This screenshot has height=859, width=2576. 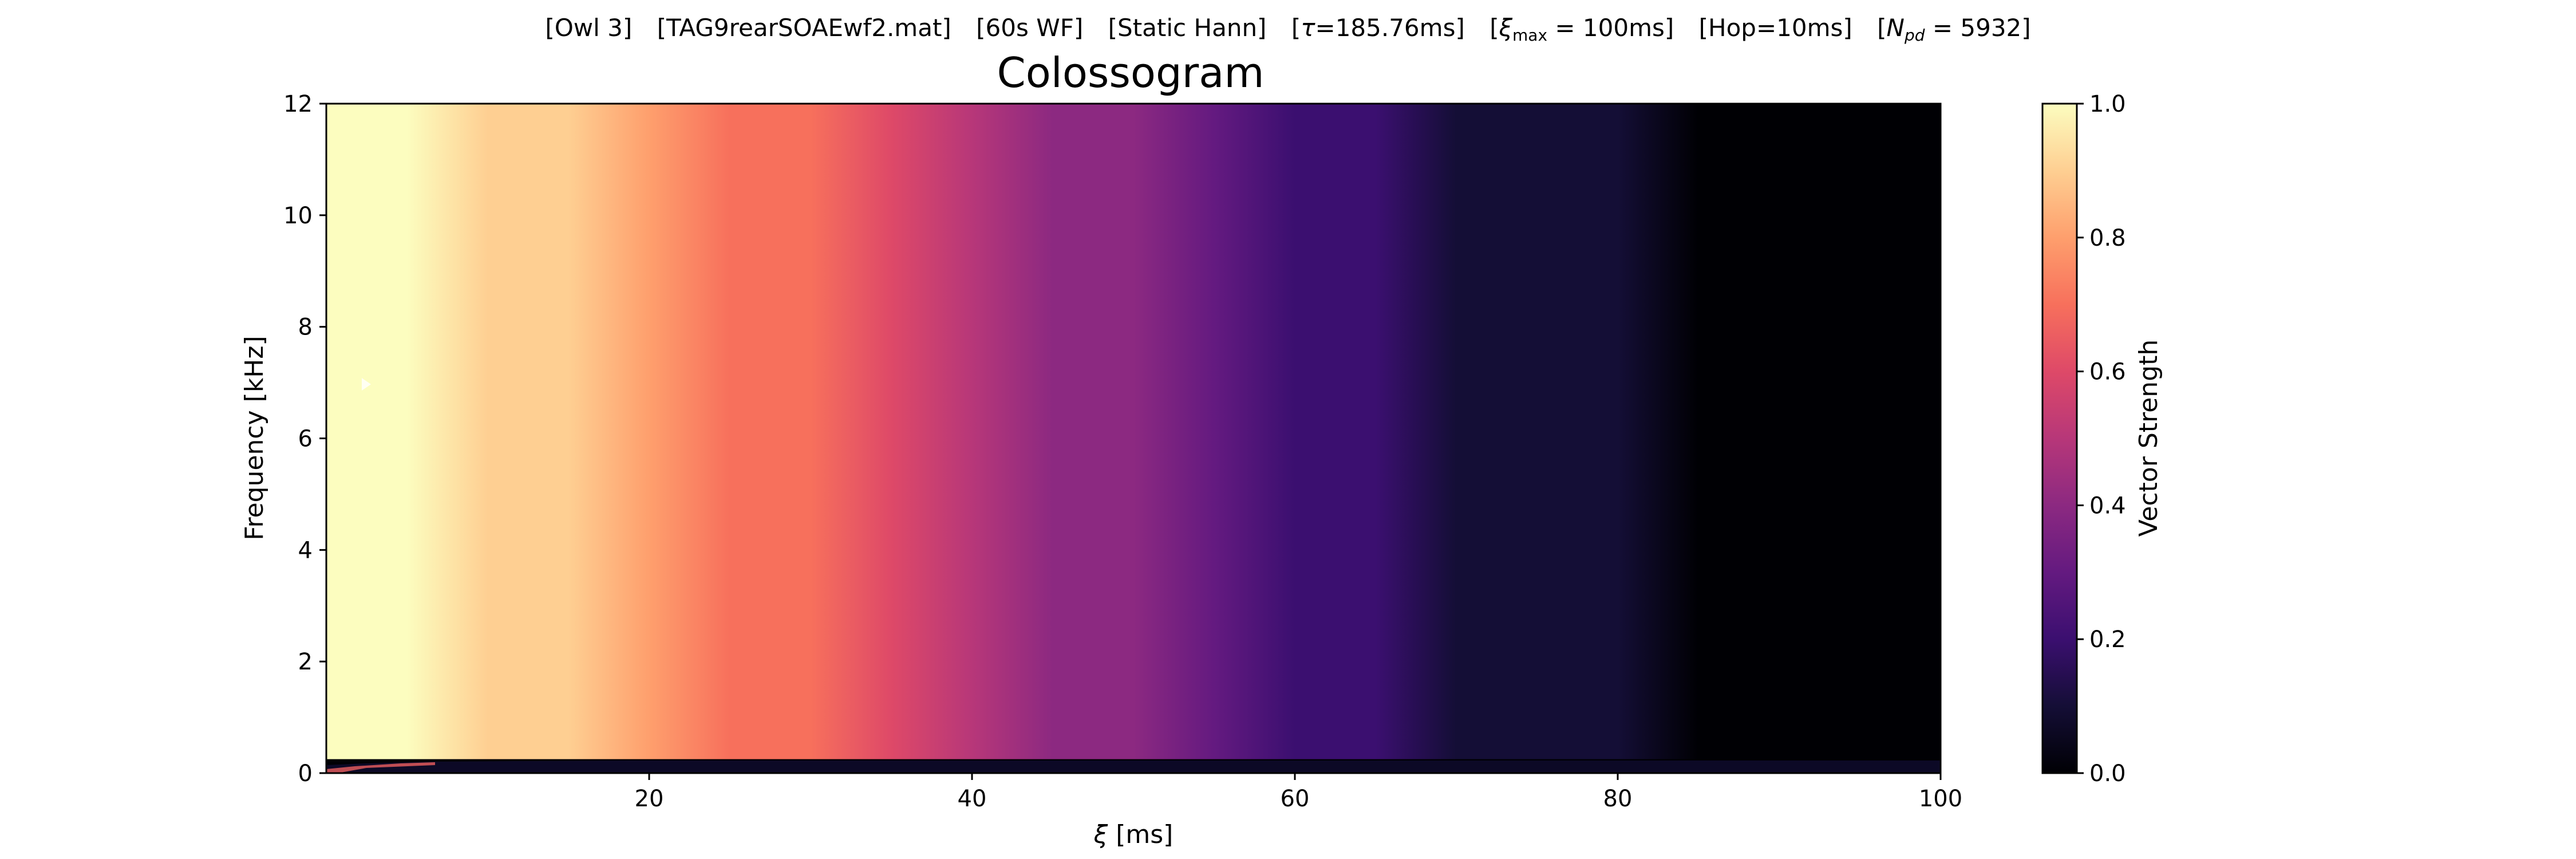 What do you see at coordinates (2107, 372) in the screenshot?
I see `colorbar-tick-label: 0.6` at bounding box center [2107, 372].